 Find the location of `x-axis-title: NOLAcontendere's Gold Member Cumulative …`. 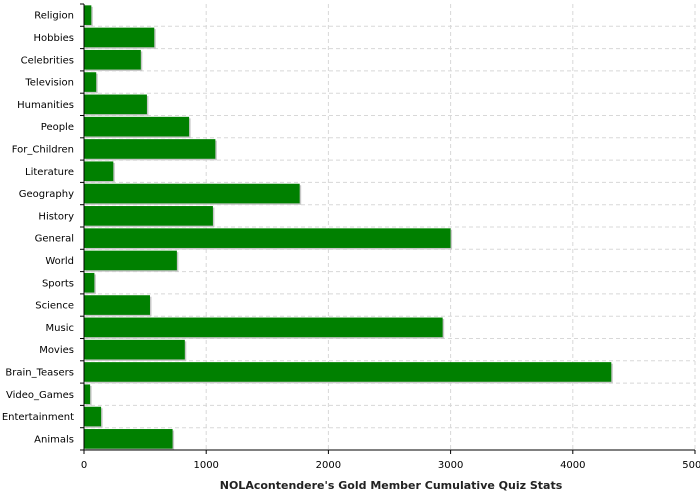

x-axis-title: NOLAcontendere's Gold Member Cumulative … is located at coordinates (391, 485).